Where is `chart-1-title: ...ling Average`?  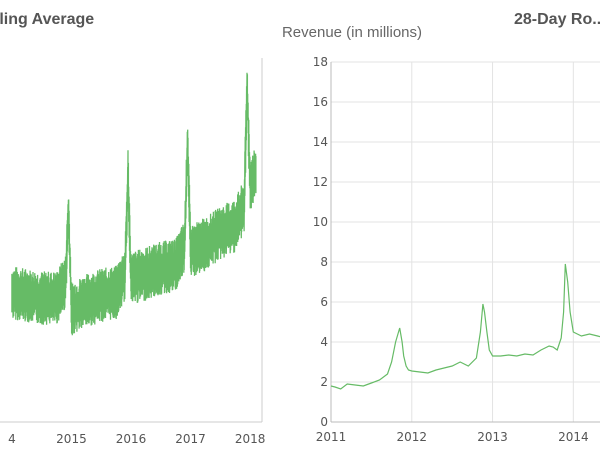
chart-1-title: ...ling Average is located at coordinates (47, 19).